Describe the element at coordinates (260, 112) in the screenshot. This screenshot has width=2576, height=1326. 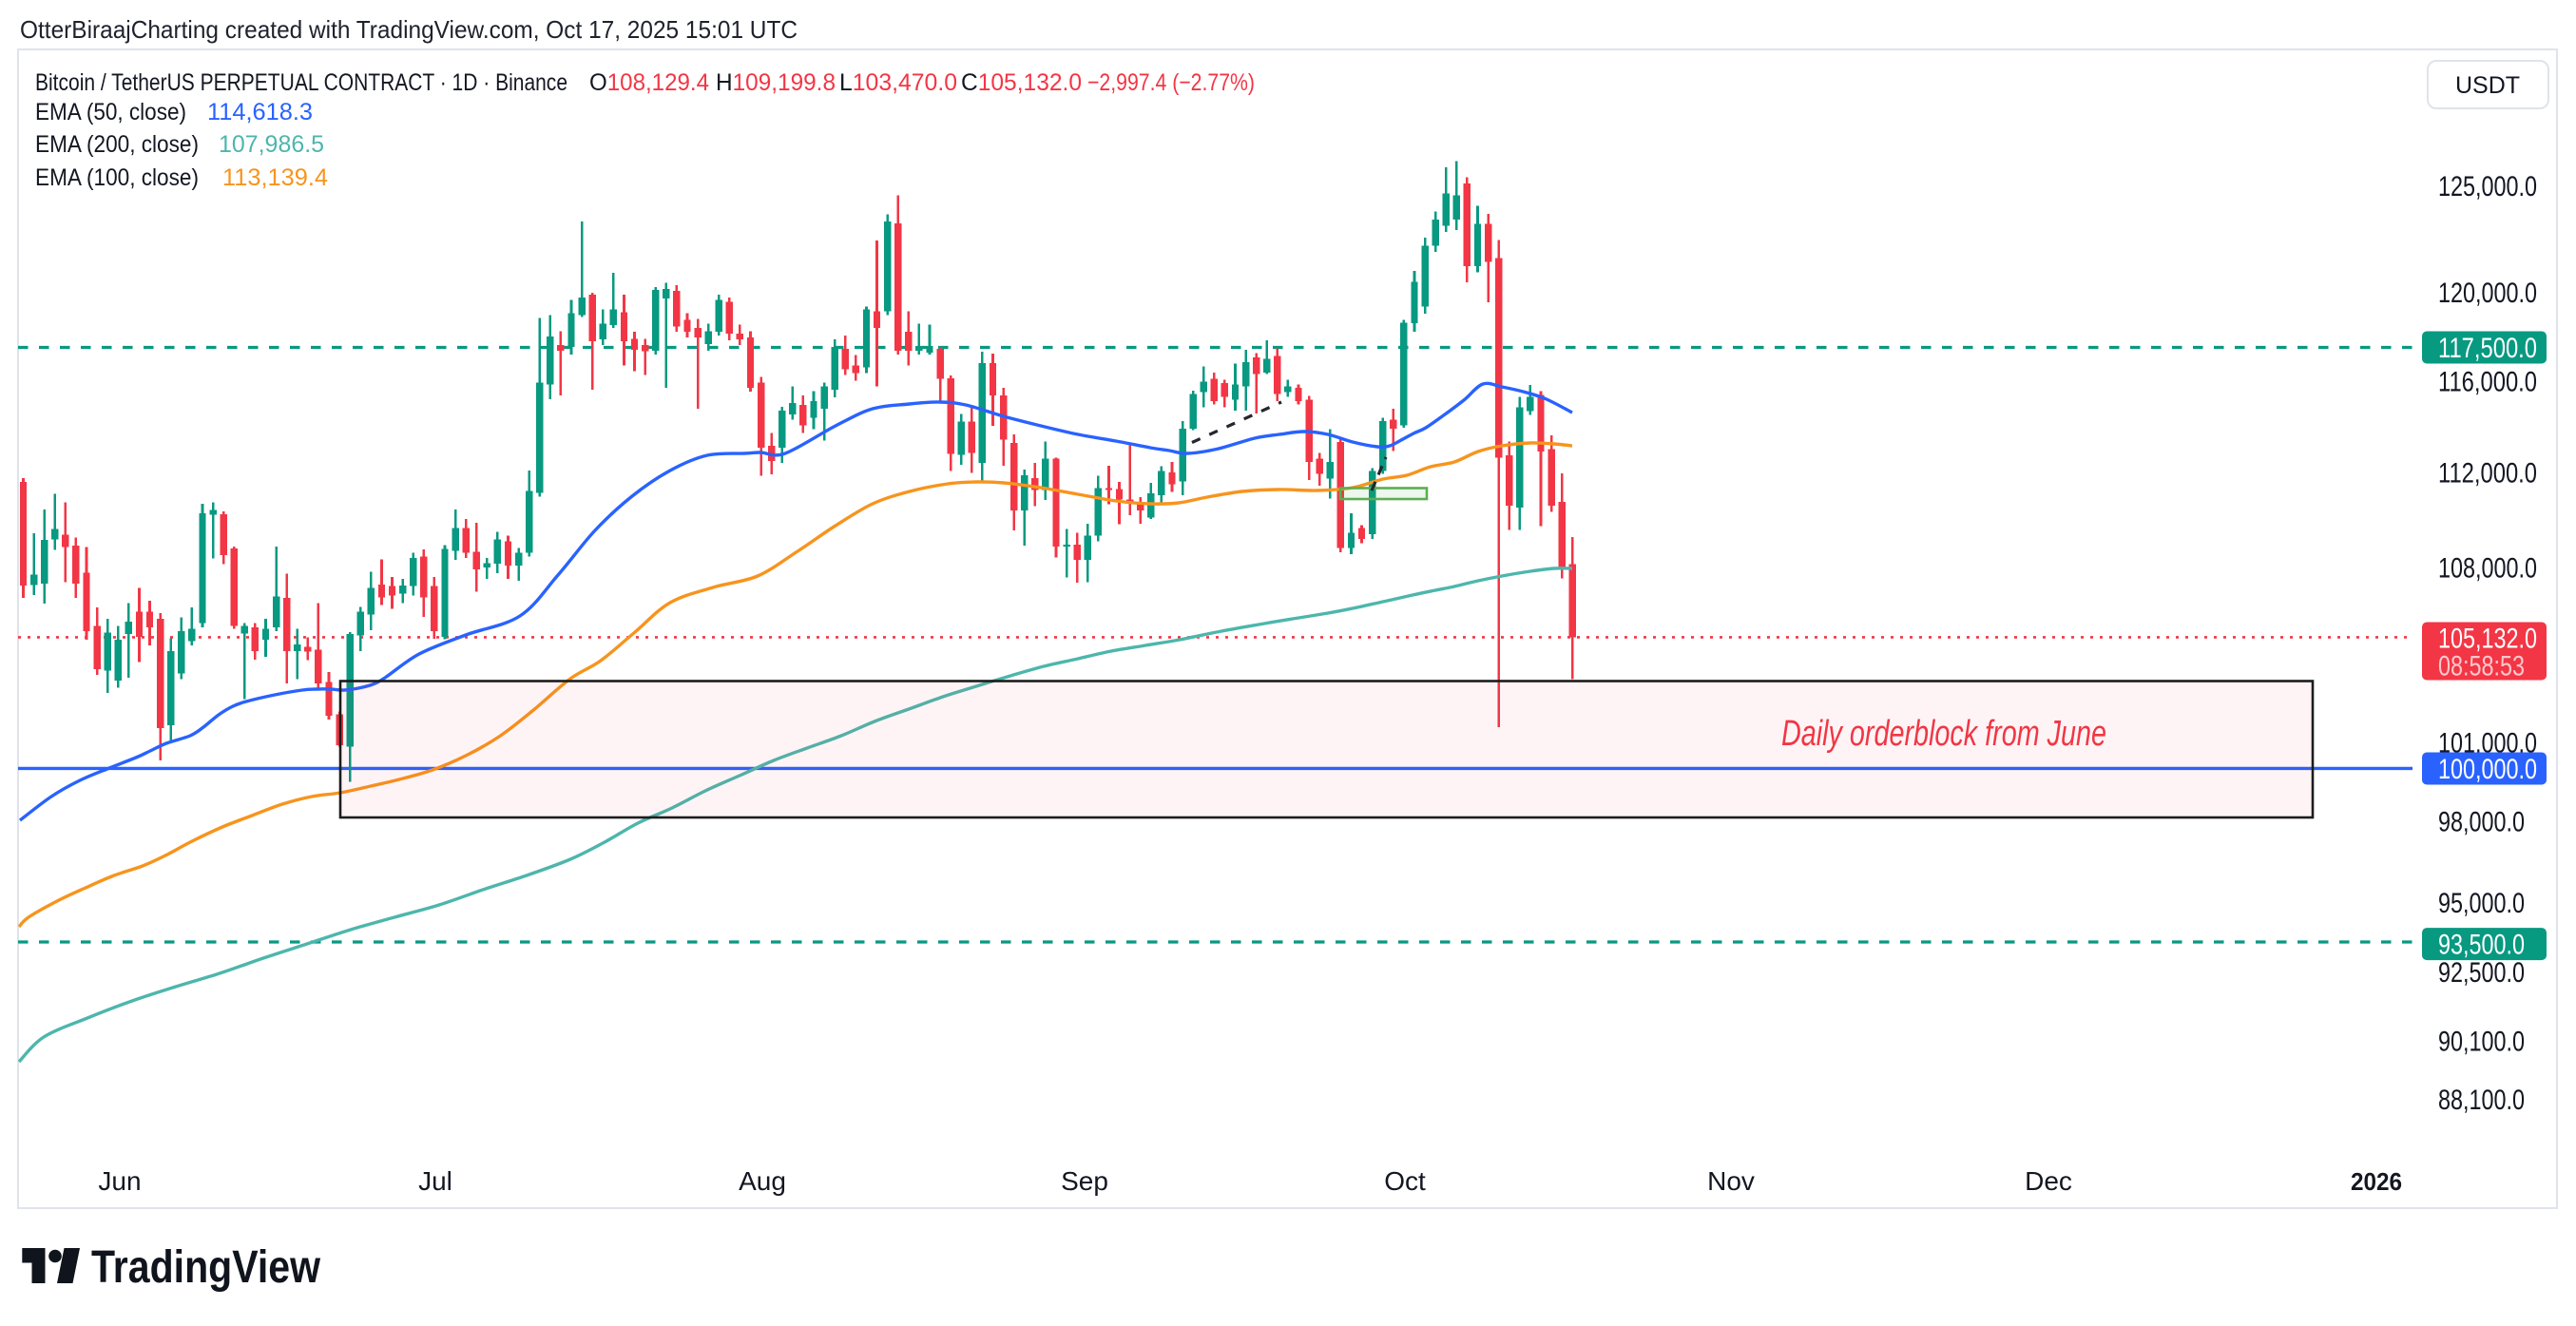
I see `svg-text: 114,618.3` at that location.